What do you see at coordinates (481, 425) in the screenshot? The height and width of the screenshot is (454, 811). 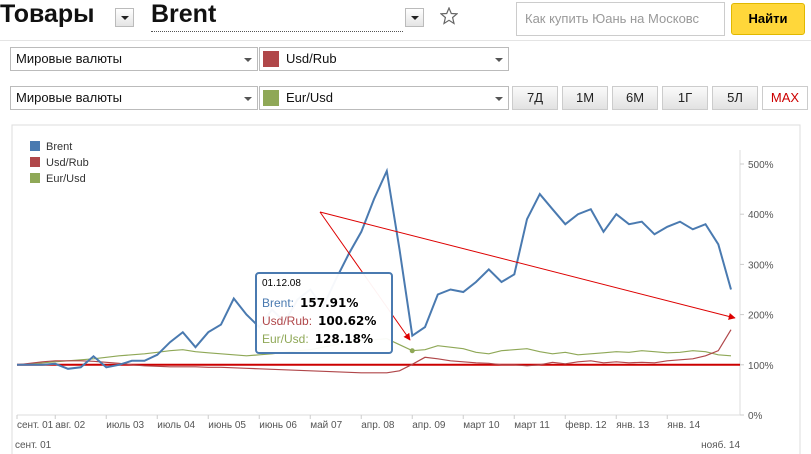 I see `x-tick-label: март 10` at bounding box center [481, 425].